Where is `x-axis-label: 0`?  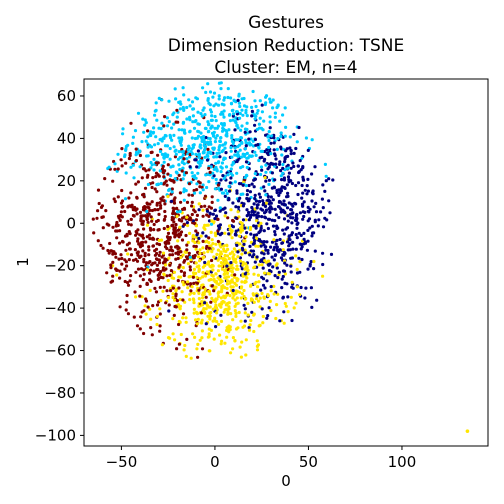 x-axis-label: 0 is located at coordinates (286, 481).